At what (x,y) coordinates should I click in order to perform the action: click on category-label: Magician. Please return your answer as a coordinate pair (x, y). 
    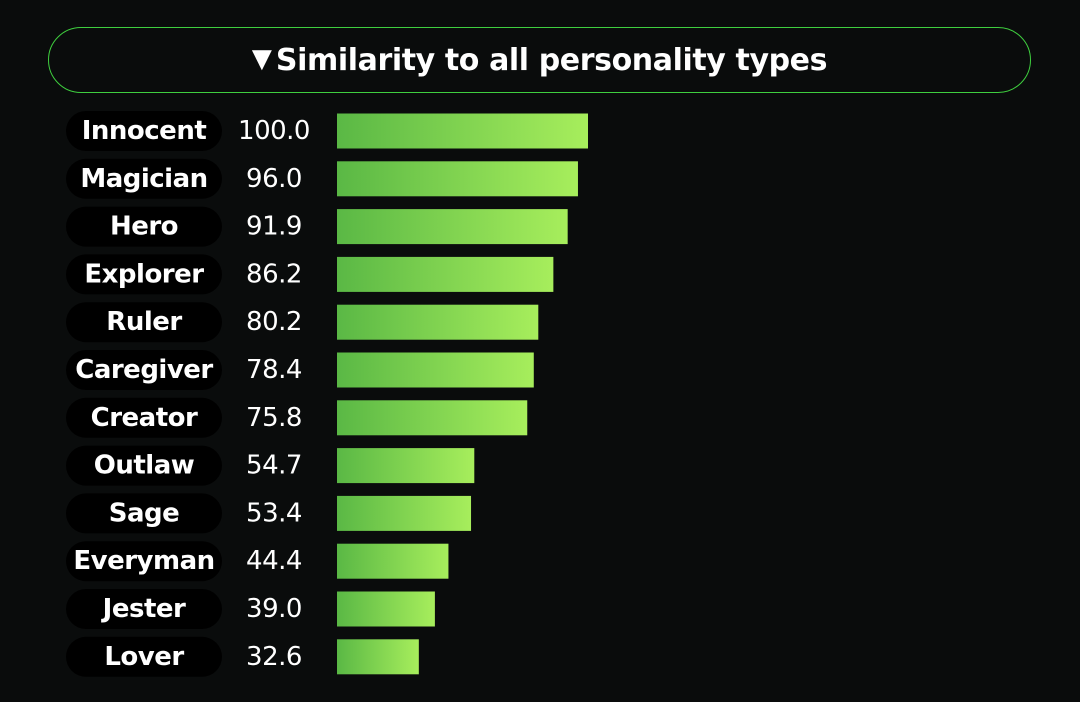
    Looking at the image, I should click on (143, 179).